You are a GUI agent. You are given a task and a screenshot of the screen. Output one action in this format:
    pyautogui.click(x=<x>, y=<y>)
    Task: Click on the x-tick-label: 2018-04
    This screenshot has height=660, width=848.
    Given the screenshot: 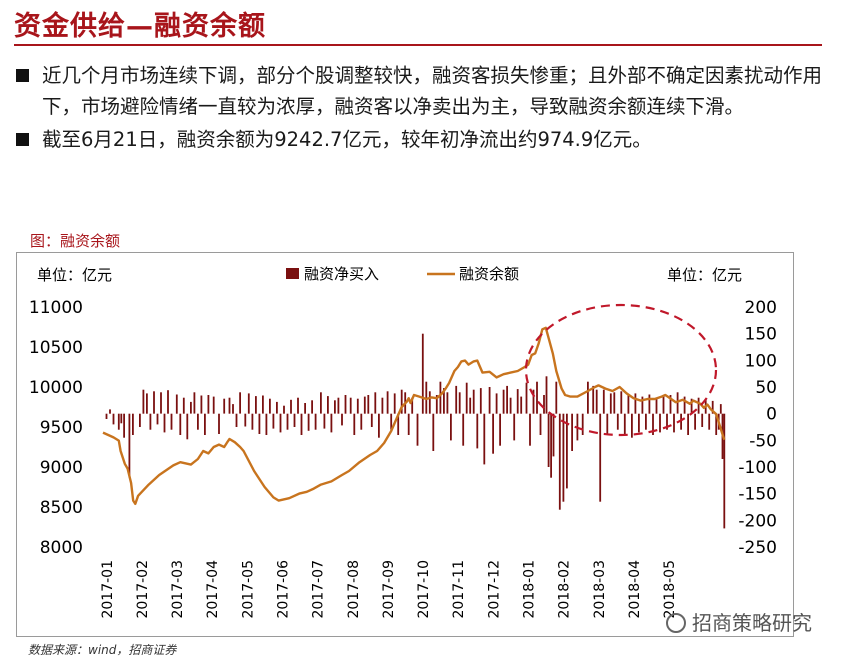 What is the action you would take?
    pyautogui.click(x=635, y=589)
    